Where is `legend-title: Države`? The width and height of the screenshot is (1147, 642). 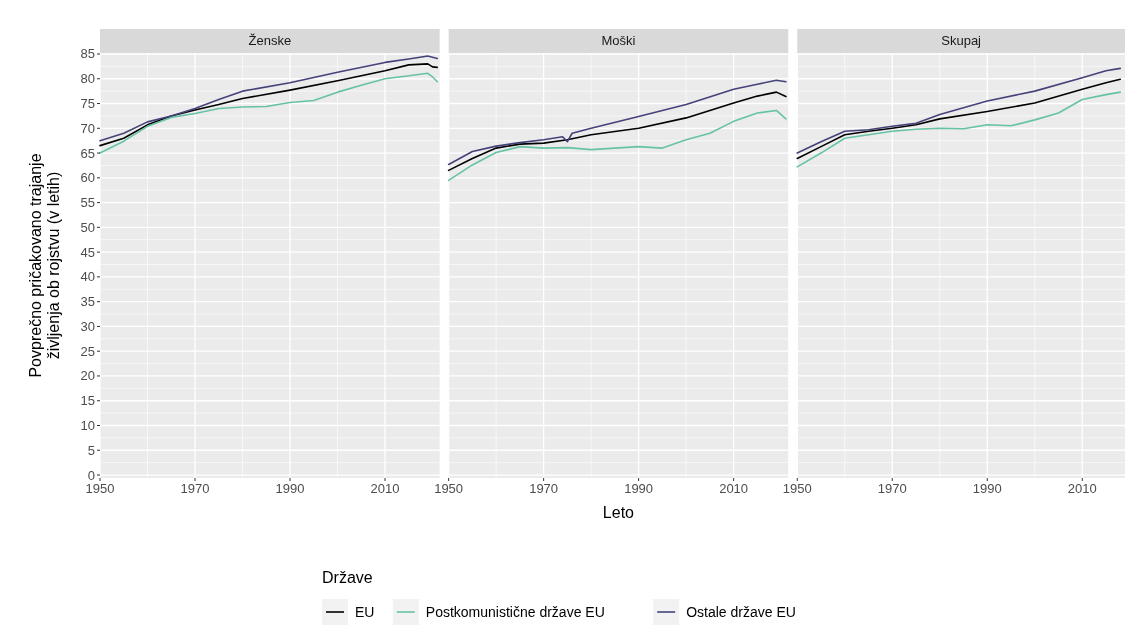
legend-title: Države is located at coordinates (347, 577).